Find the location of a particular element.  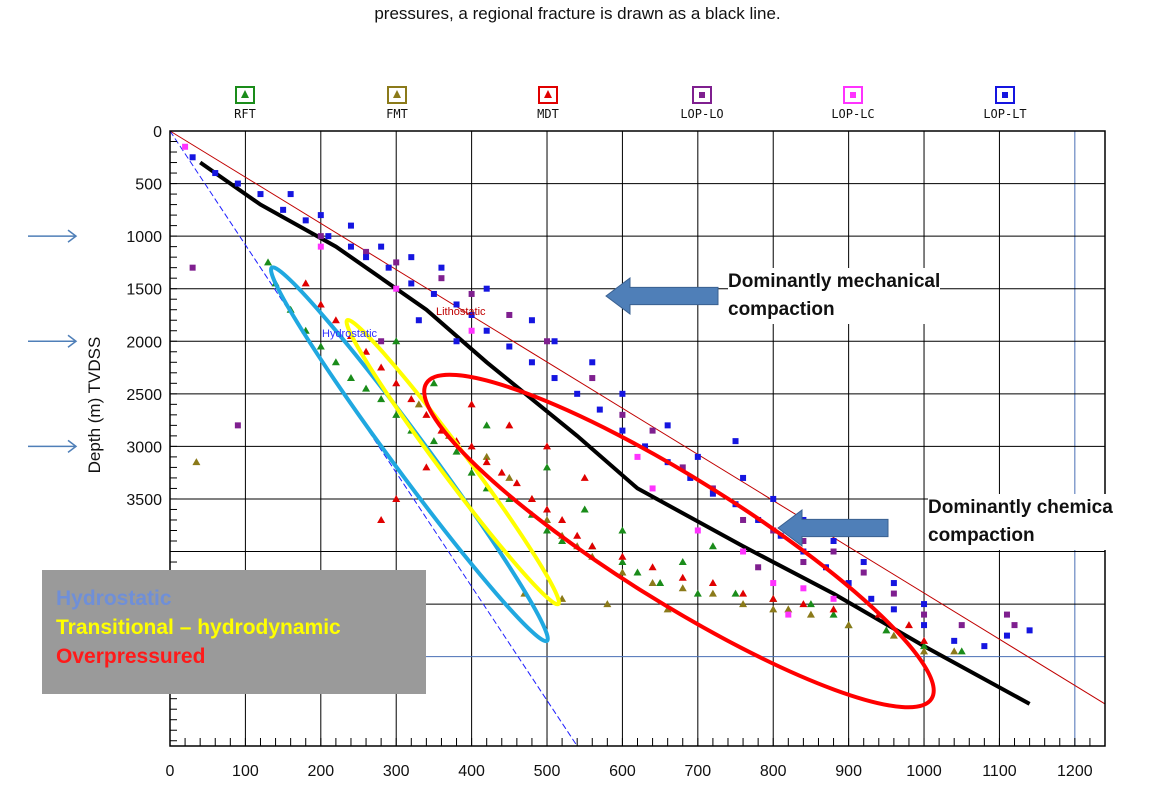

y-tick-label: 0 is located at coordinates (157, 132).